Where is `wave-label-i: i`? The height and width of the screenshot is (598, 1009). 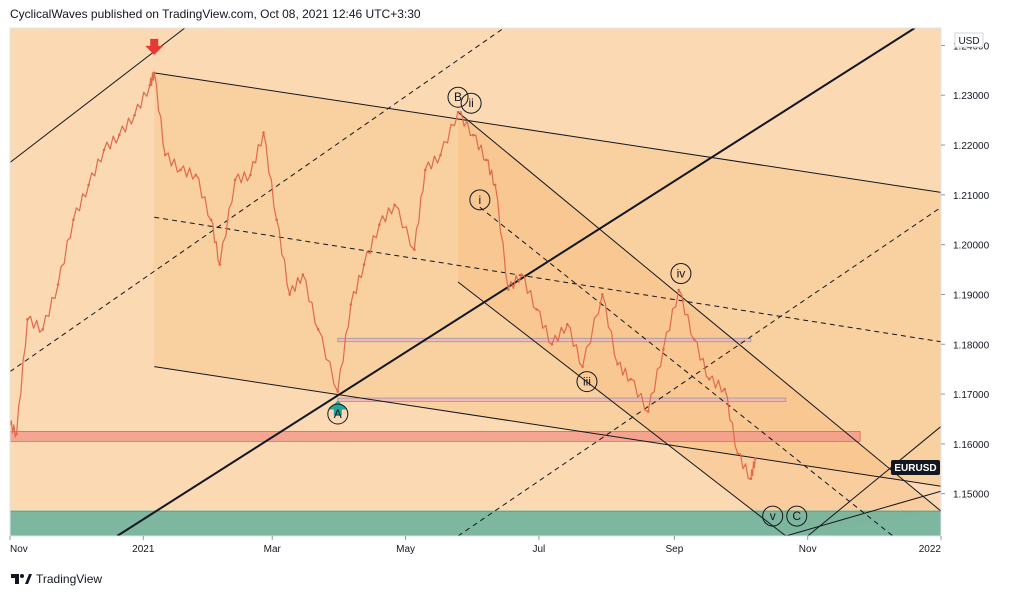 wave-label-i: i is located at coordinates (480, 200).